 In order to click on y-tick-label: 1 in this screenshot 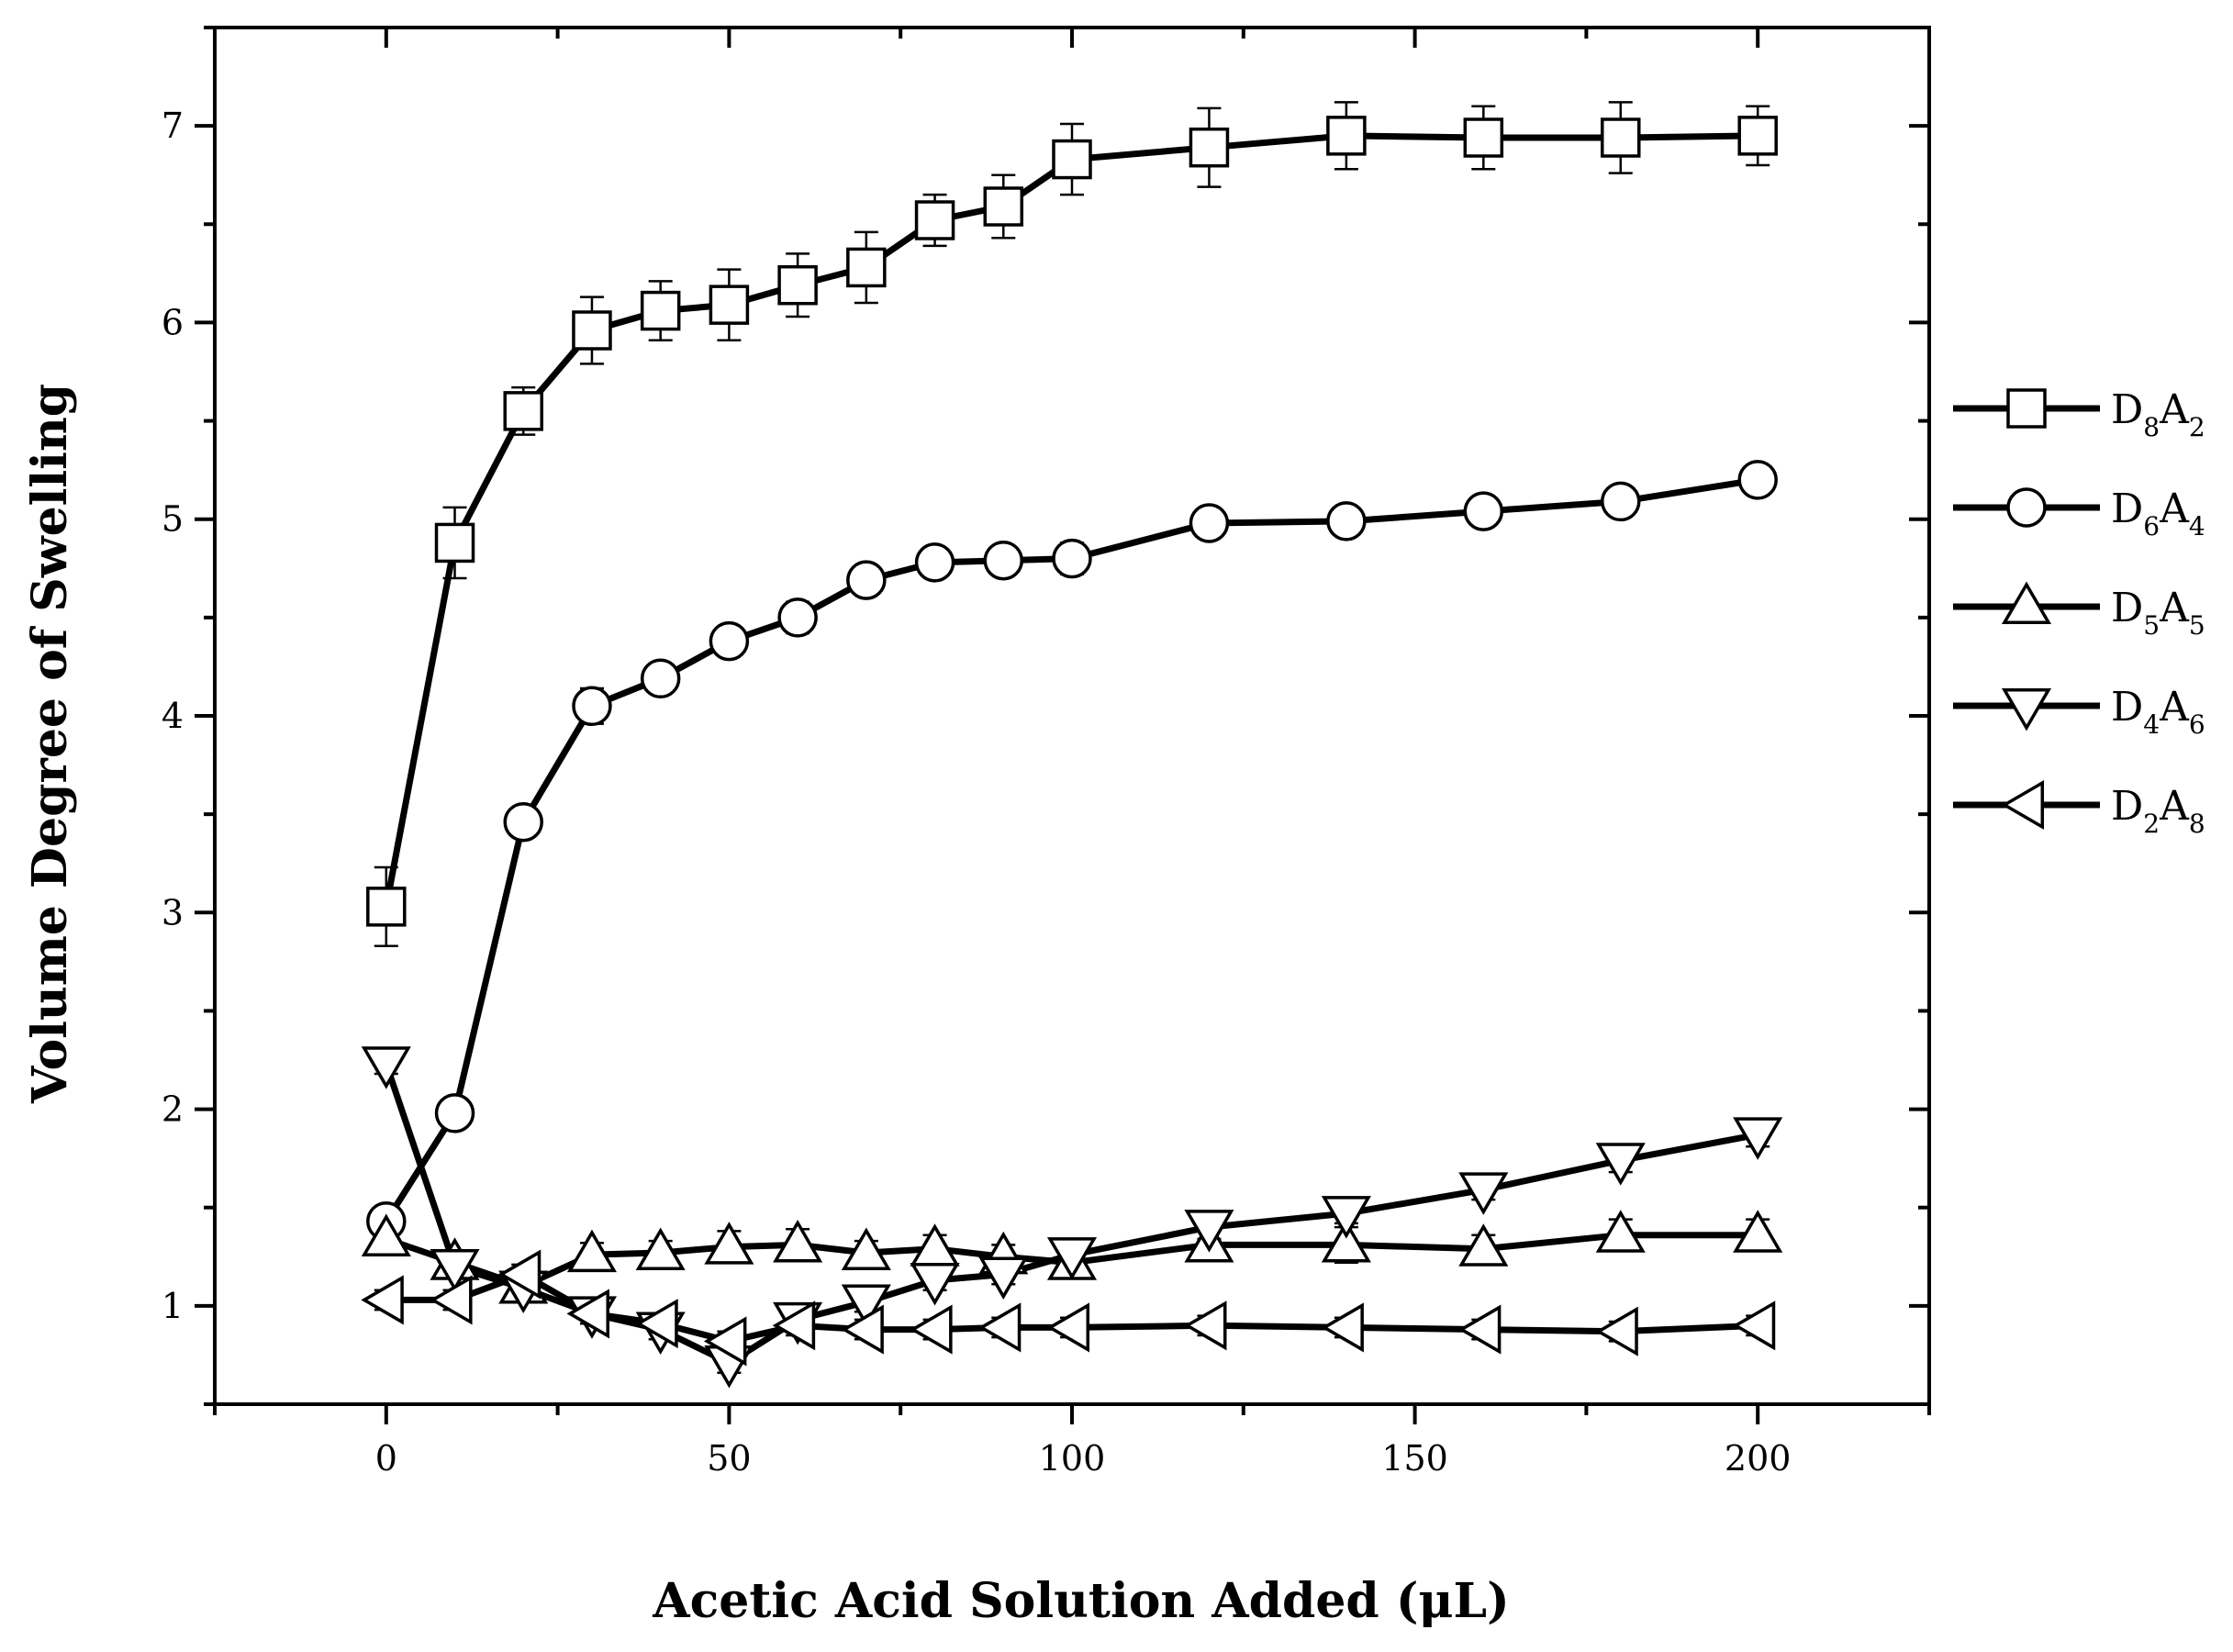, I will do `click(173, 1306)`.